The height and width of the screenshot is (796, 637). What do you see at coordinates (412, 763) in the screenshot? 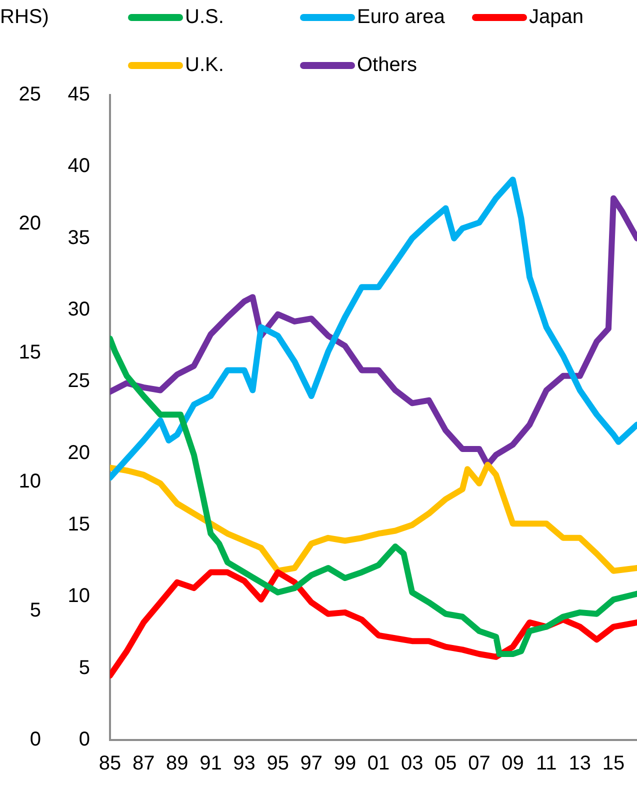
I see `x-tick-label: 03` at bounding box center [412, 763].